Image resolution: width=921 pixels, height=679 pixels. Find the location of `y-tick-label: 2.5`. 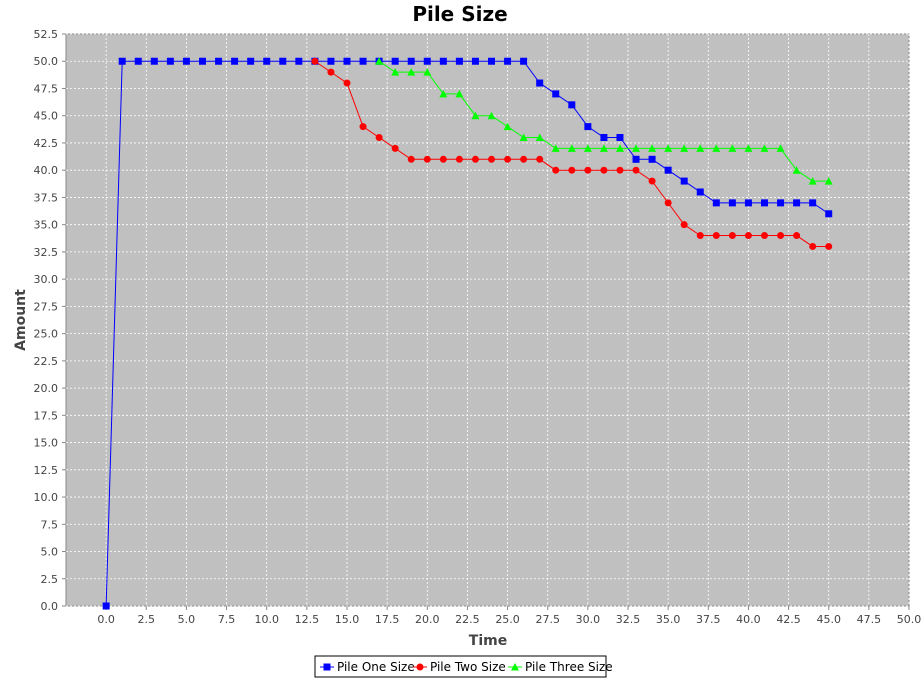

y-tick-label: 2.5 is located at coordinates (50, 579).